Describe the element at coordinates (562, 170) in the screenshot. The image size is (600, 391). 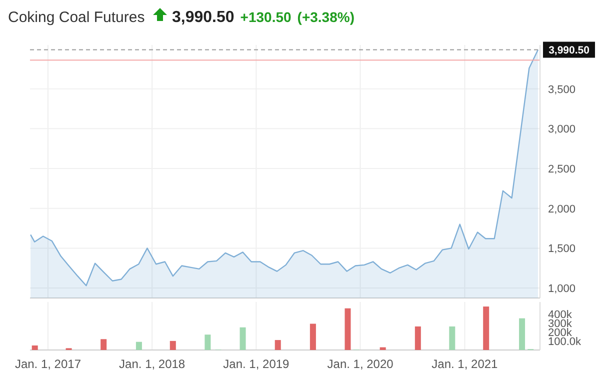
I see `y-tick-label: 2,500` at that location.